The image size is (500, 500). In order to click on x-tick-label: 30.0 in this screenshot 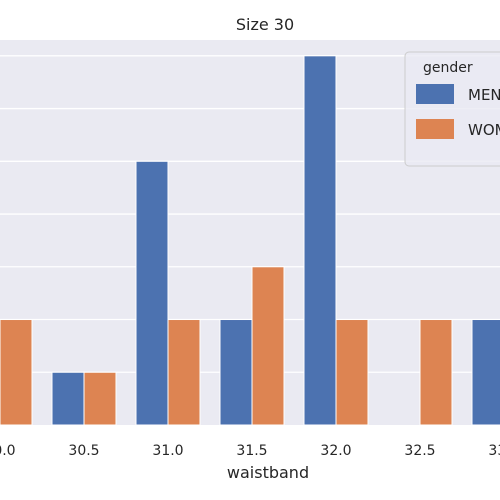, I will do `click(8, 451)`.